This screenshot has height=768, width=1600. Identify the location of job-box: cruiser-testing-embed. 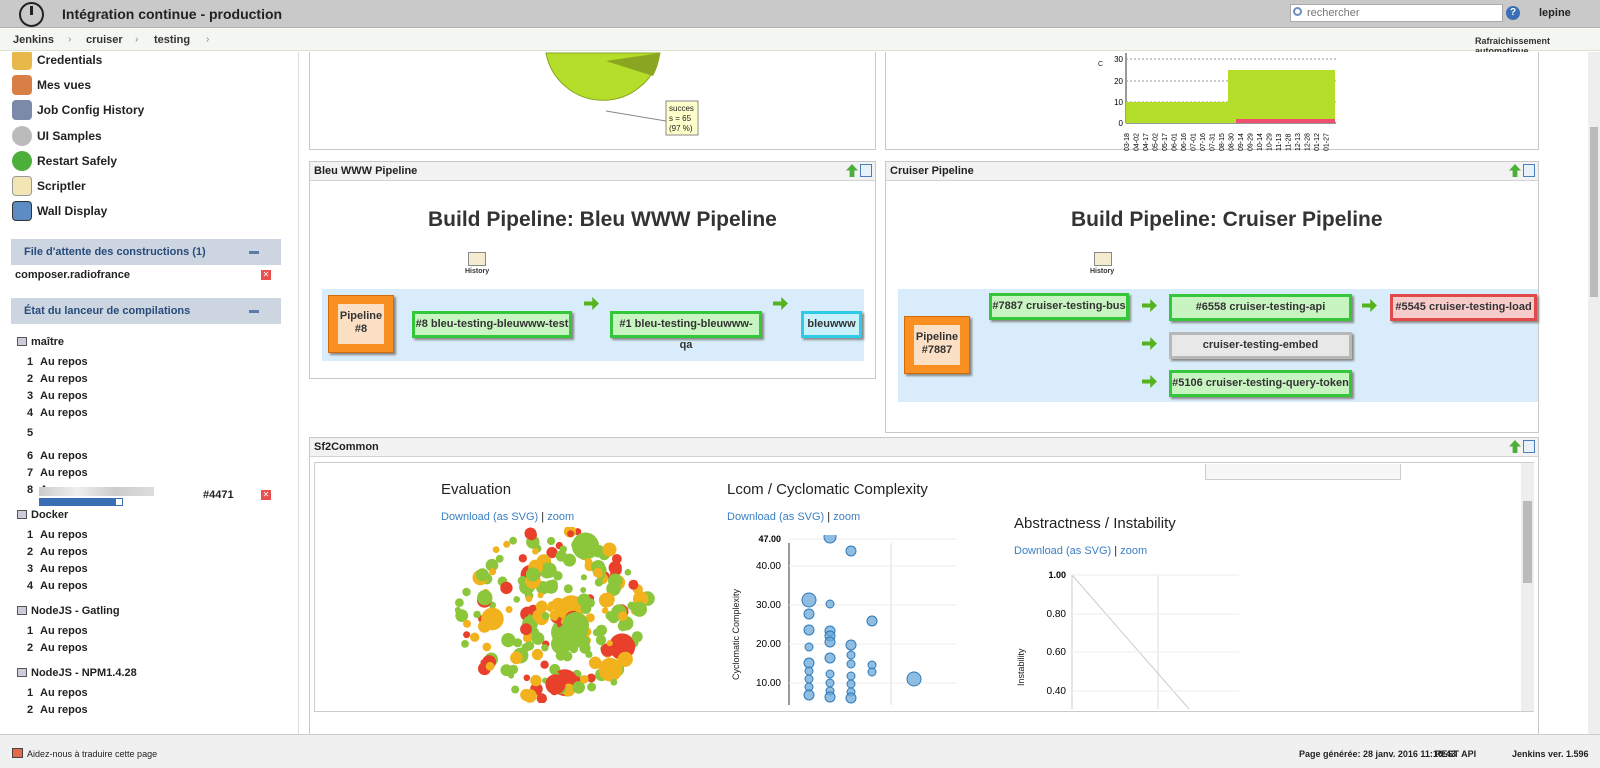
(1260, 345).